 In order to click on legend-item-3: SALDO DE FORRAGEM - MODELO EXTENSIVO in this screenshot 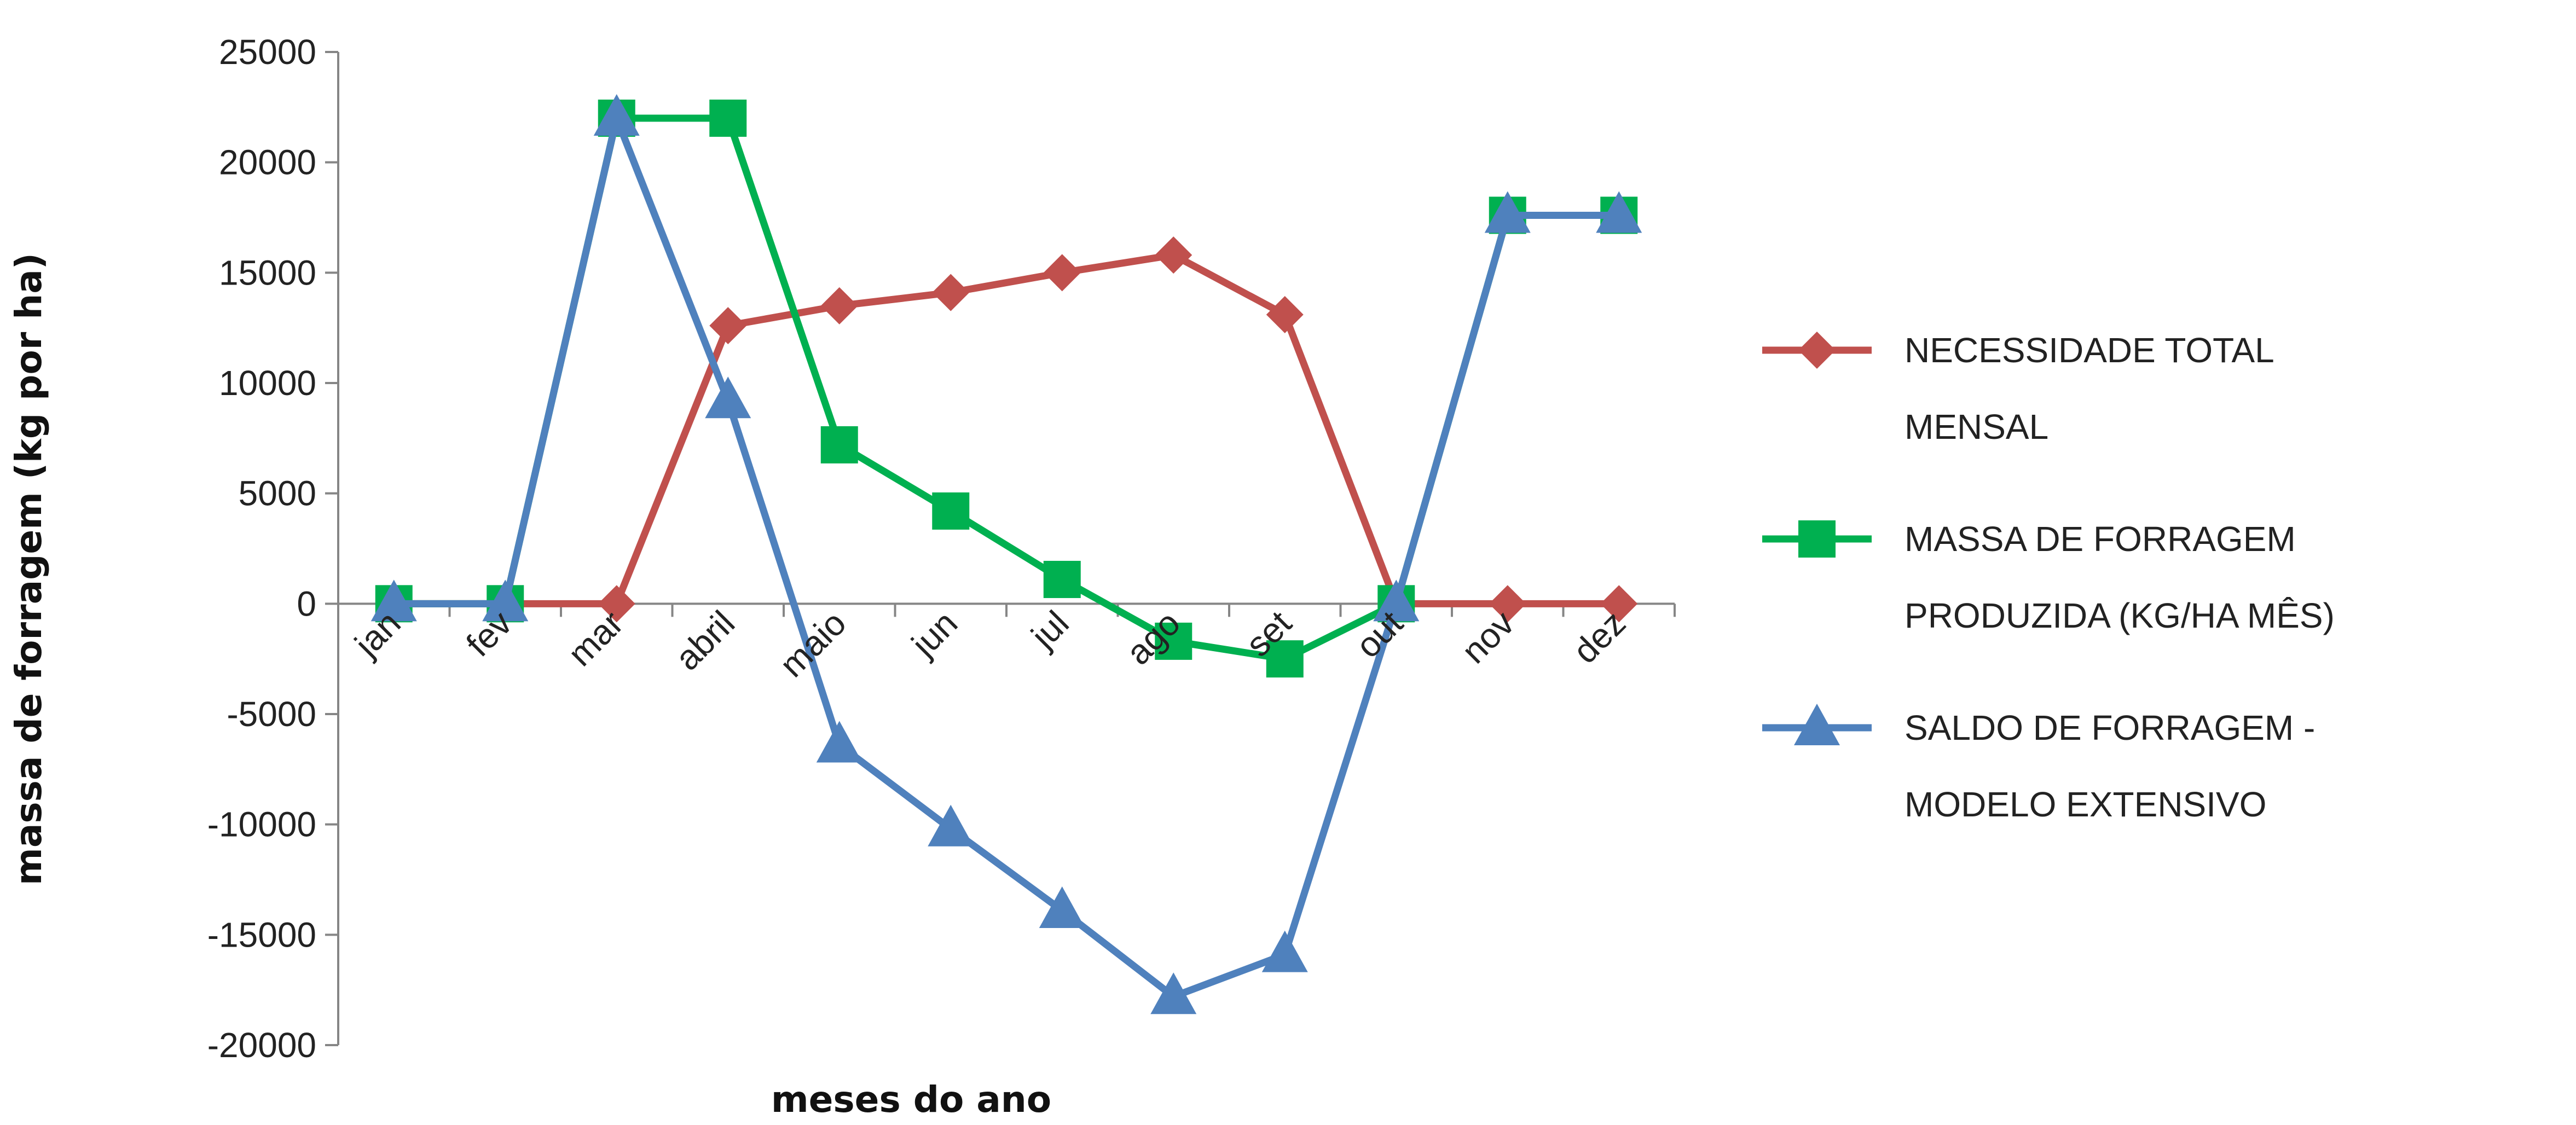, I will do `click(2038, 764)`.